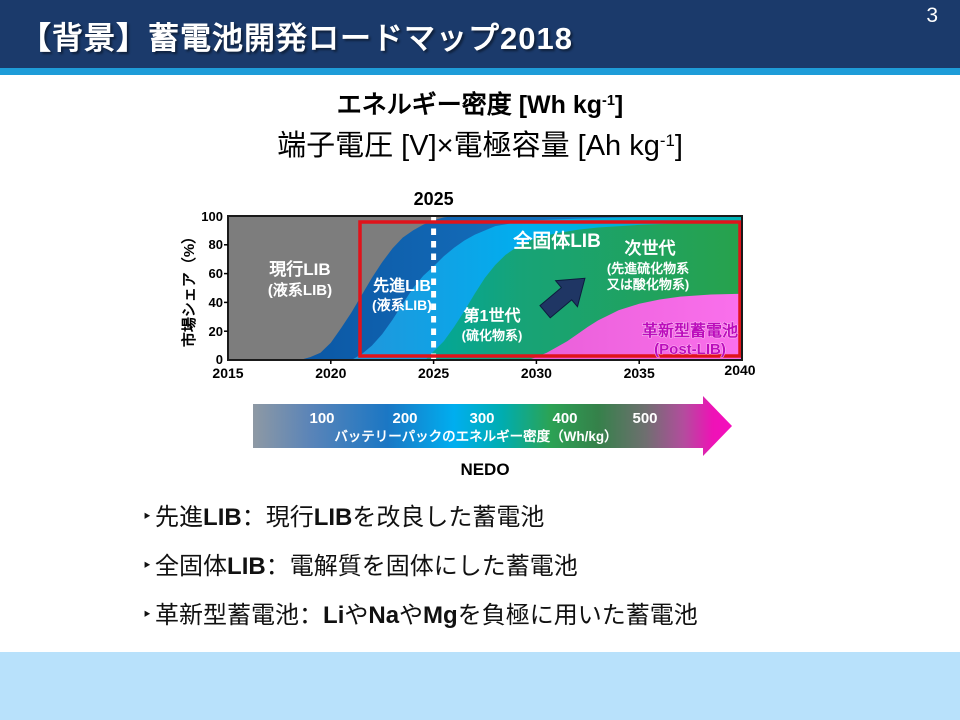 Image resolution: width=960 pixels, height=720 pixels. Describe the element at coordinates (219, 359) in the screenshot. I see `y-tick-0: 0` at that location.